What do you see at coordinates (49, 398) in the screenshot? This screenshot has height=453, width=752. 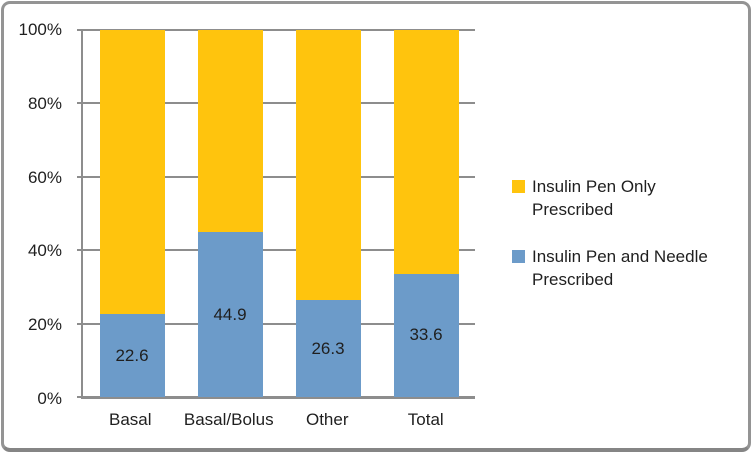 I see `y-tick-label: 0%` at bounding box center [49, 398].